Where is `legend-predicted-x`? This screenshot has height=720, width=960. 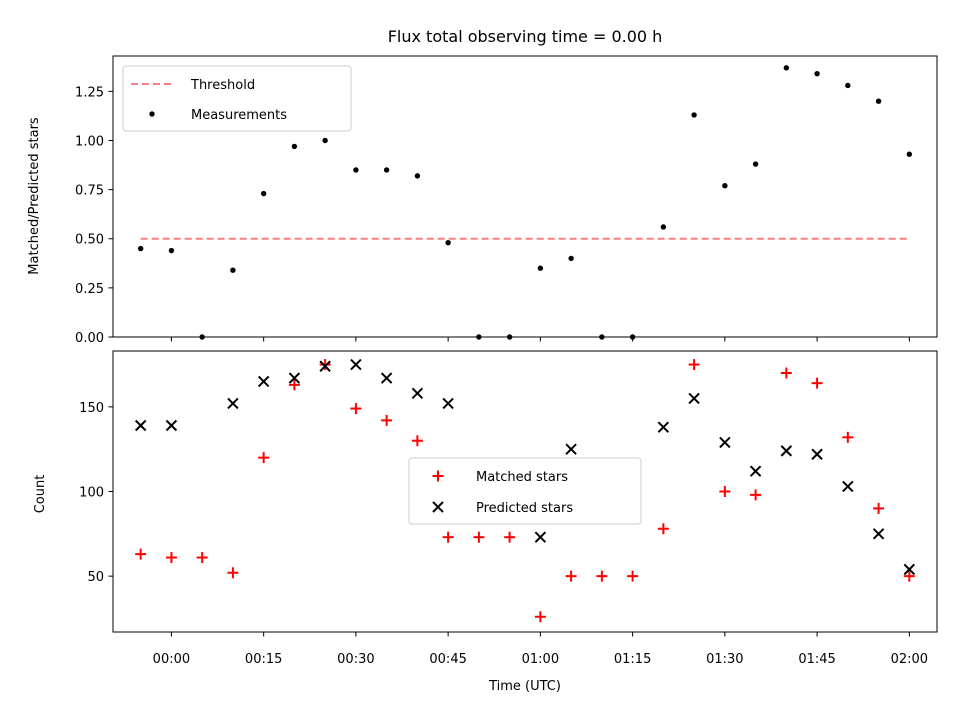
legend-predicted-x is located at coordinates (438, 507).